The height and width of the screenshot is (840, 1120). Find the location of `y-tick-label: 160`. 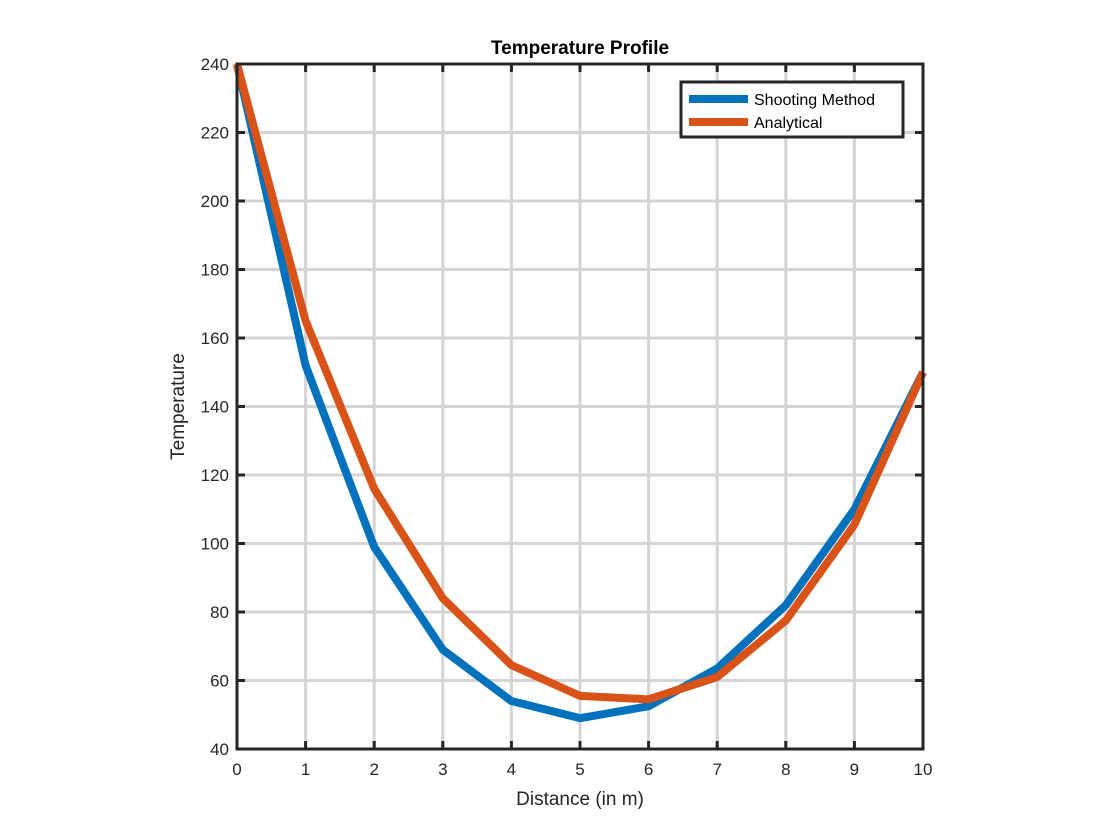

y-tick-label: 160 is located at coordinates (215, 338).